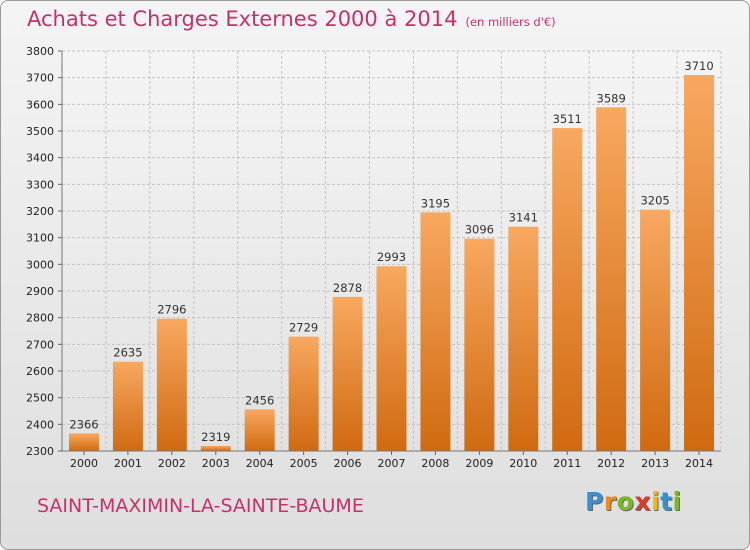 The width and height of the screenshot is (750, 550). Describe the element at coordinates (40, 184) in the screenshot. I see `y-tick-label: 3300` at that location.